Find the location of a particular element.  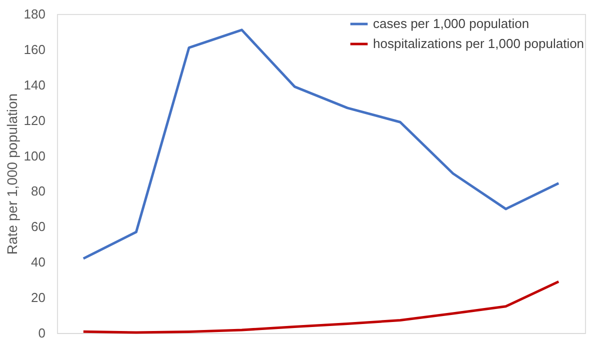

y-tick-label: 140 is located at coordinates (35, 84).